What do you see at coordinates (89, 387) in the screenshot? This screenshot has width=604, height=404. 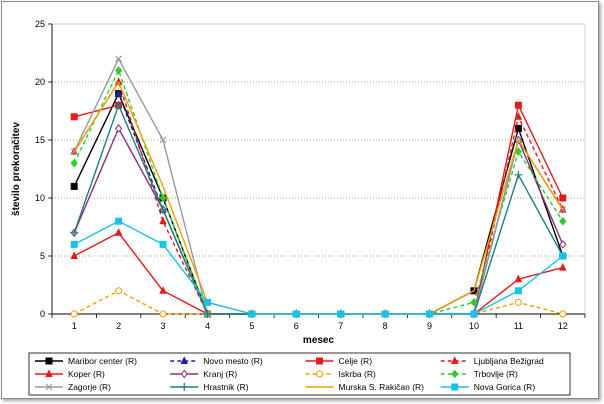 I see `legend-label: Zagorje (R)` at bounding box center [89, 387].